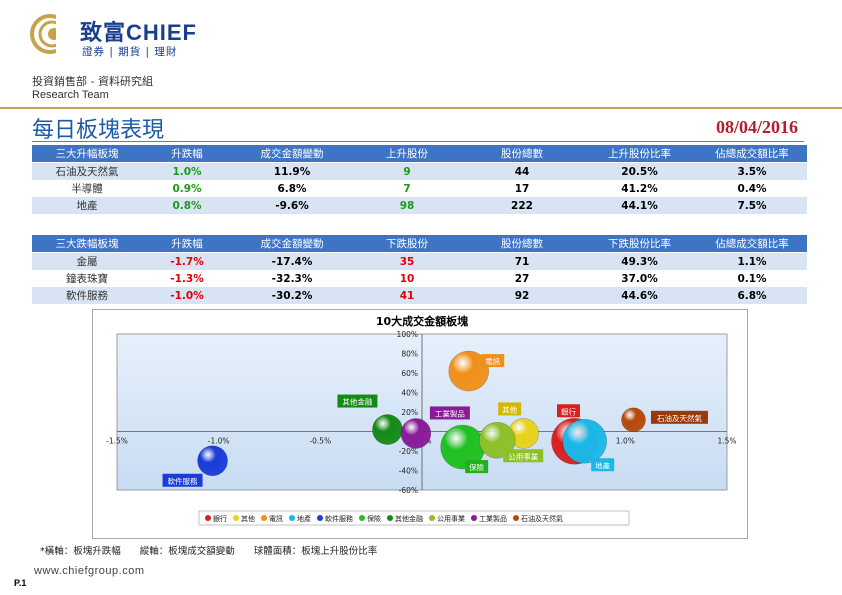  What do you see at coordinates (752, 188) in the screenshot?
I see `turnover-share: 0.4%` at bounding box center [752, 188].